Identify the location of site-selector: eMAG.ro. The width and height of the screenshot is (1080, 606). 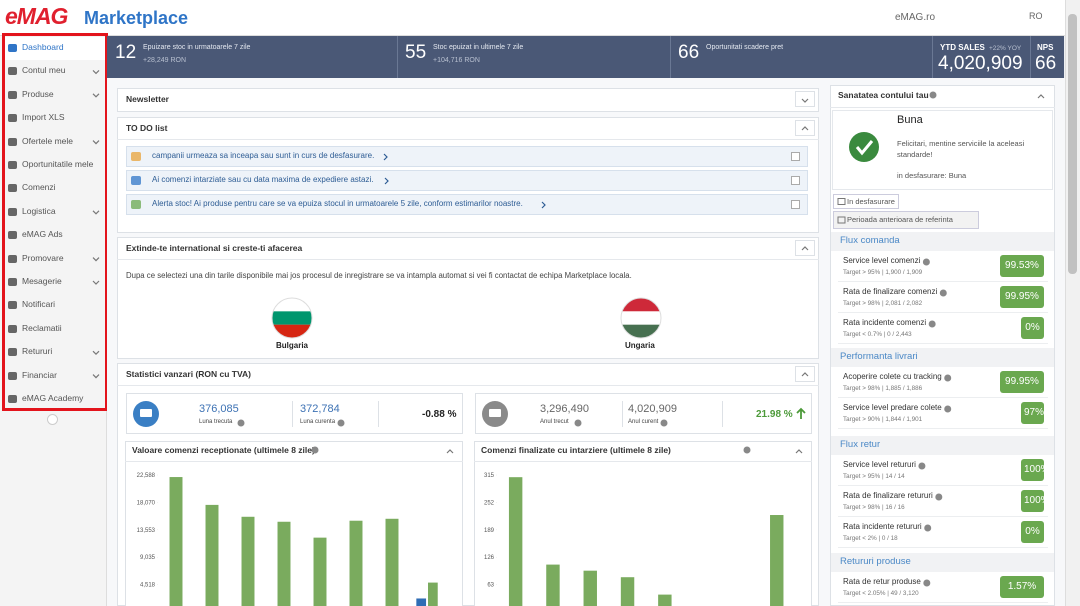
(915, 17).